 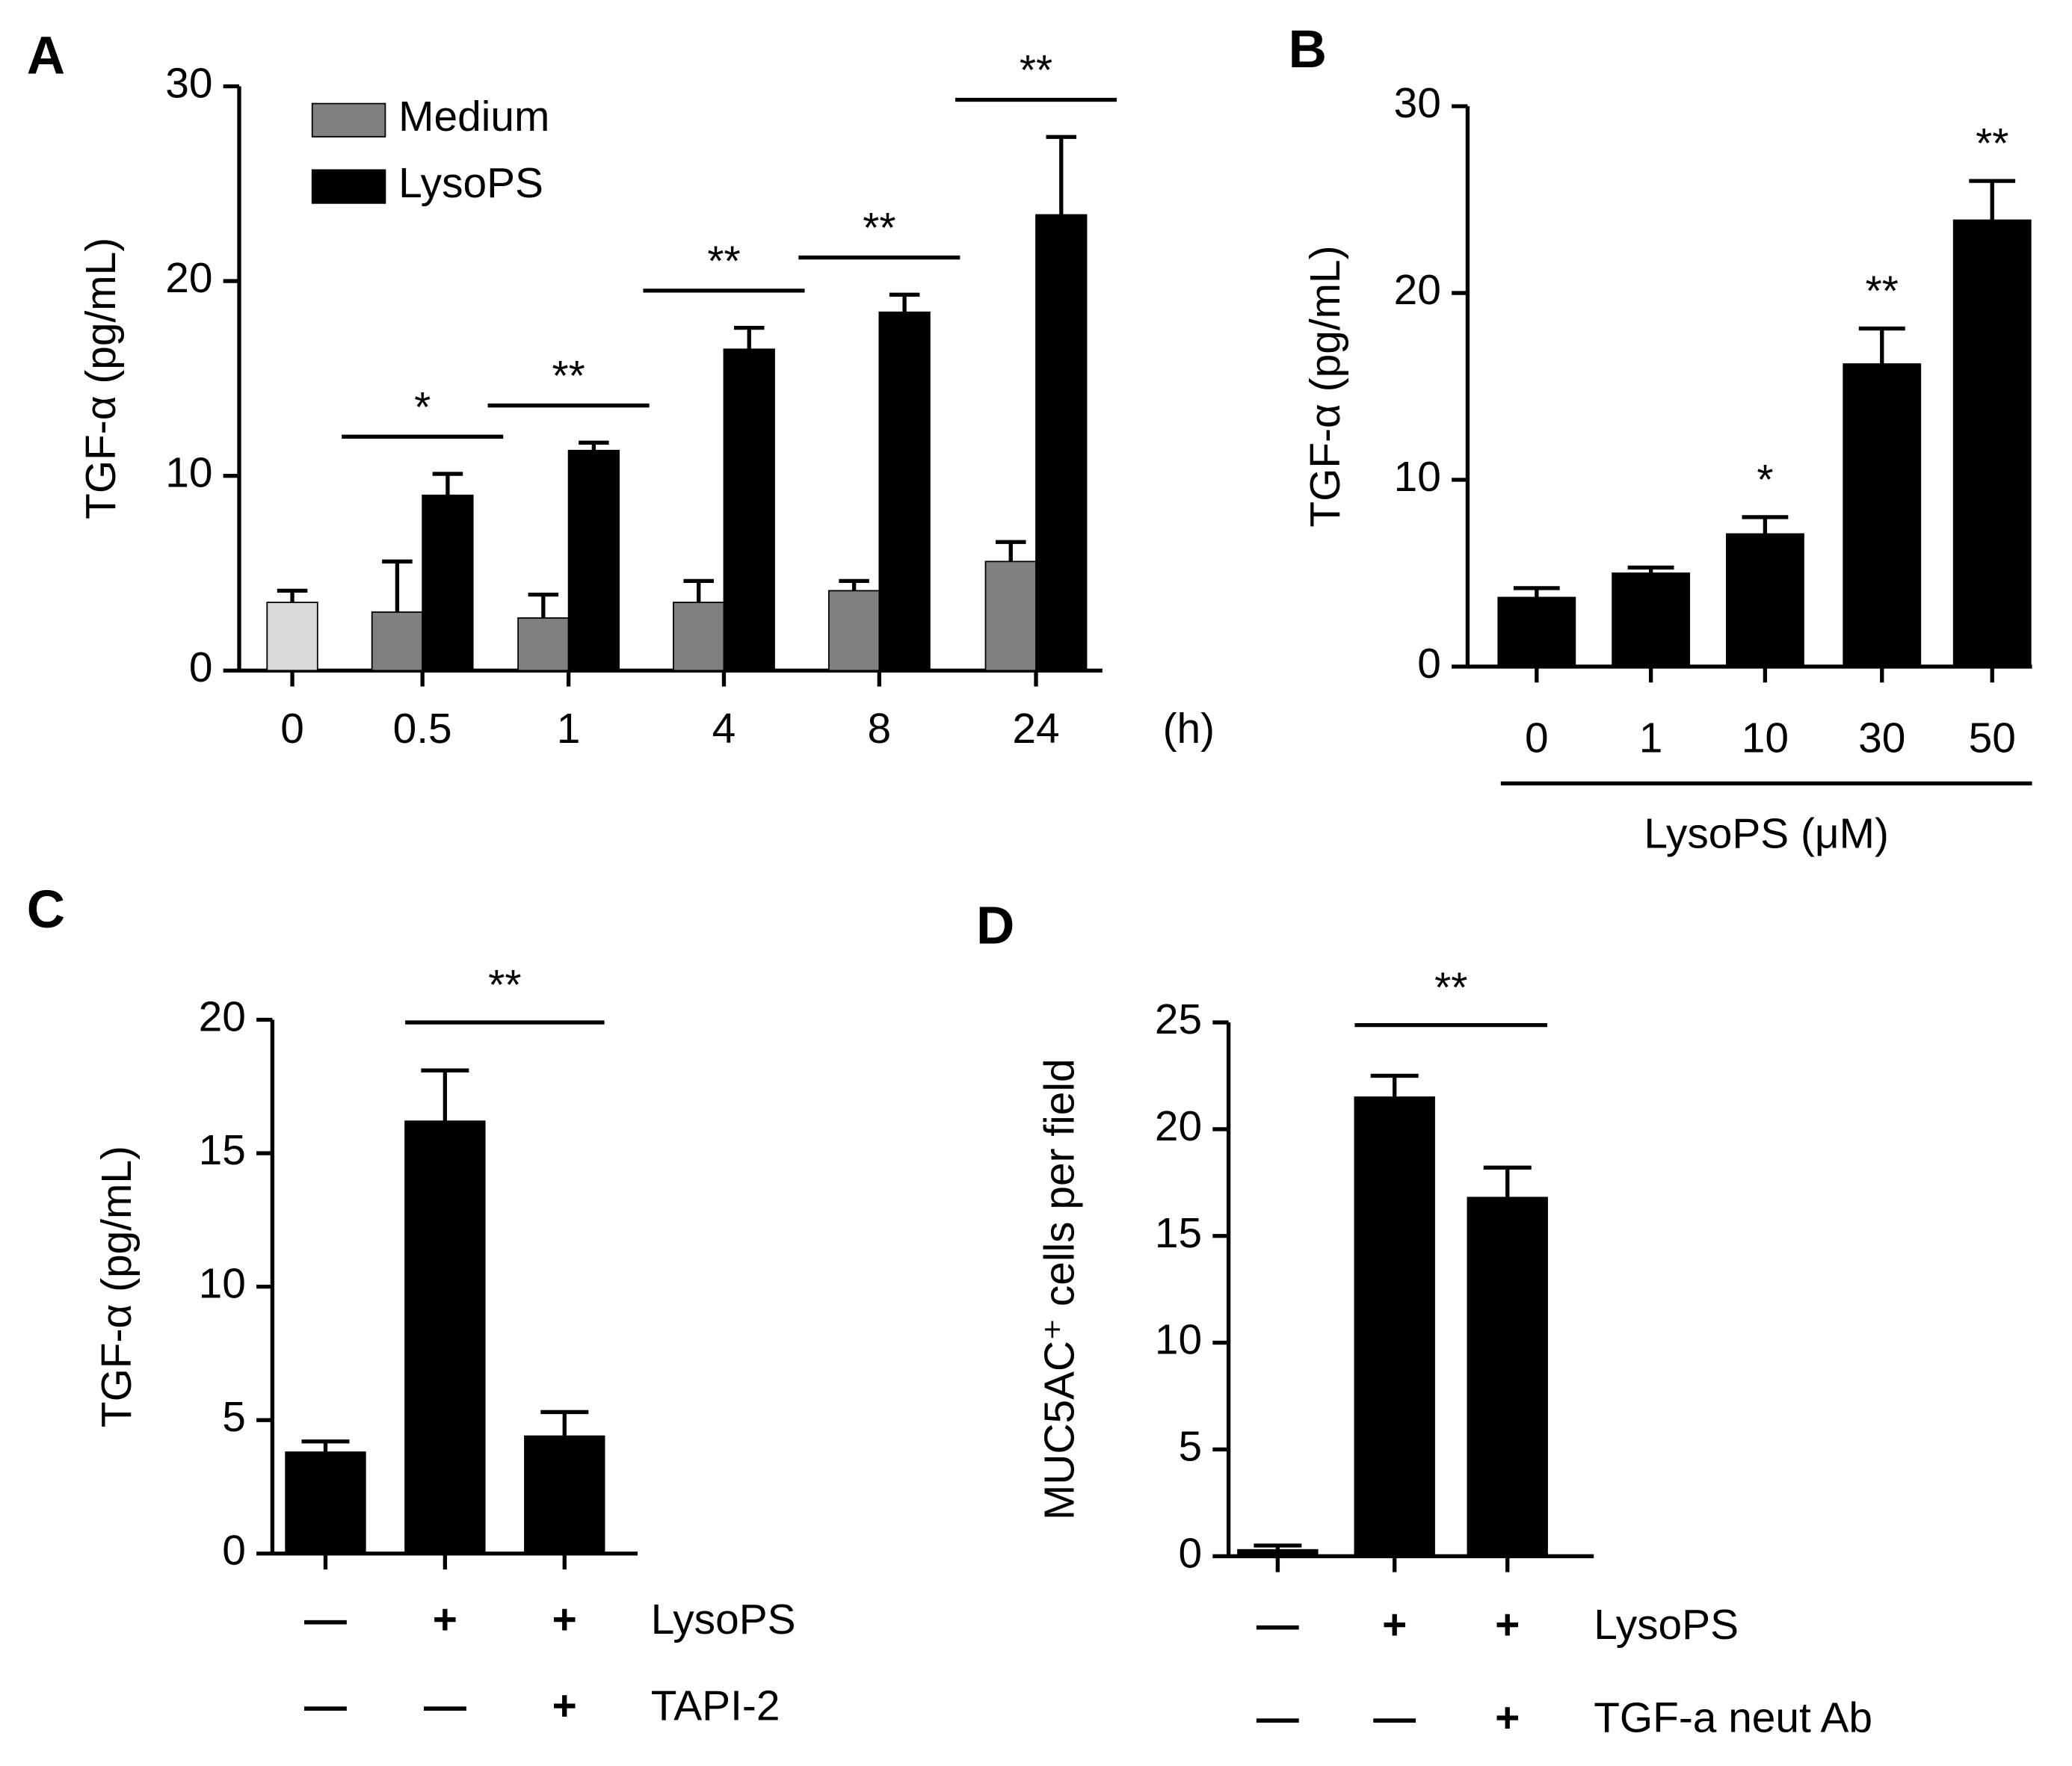 What do you see at coordinates (724, 730) in the screenshot?
I see `x-tick-label: 4` at bounding box center [724, 730].